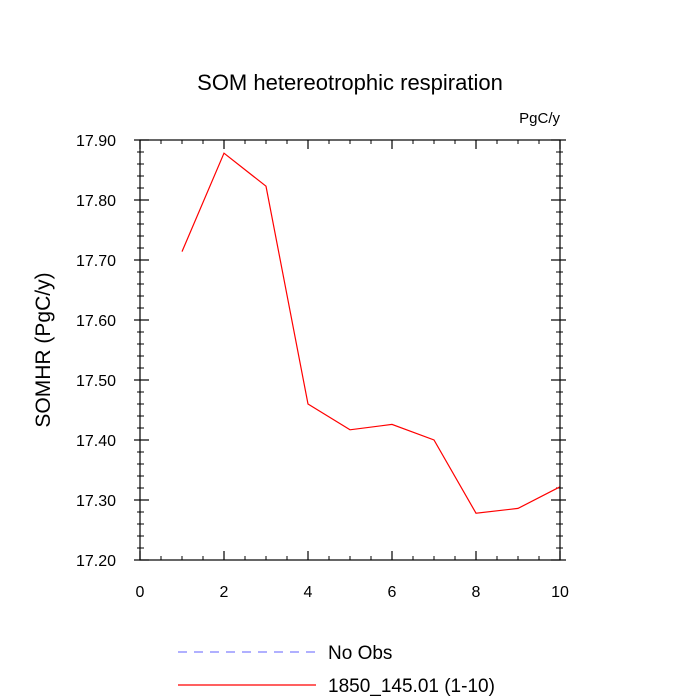 Image resolution: width=700 pixels, height=700 pixels. Describe the element at coordinates (392, 592) in the screenshot. I see `x-tick-label: 6` at that location.